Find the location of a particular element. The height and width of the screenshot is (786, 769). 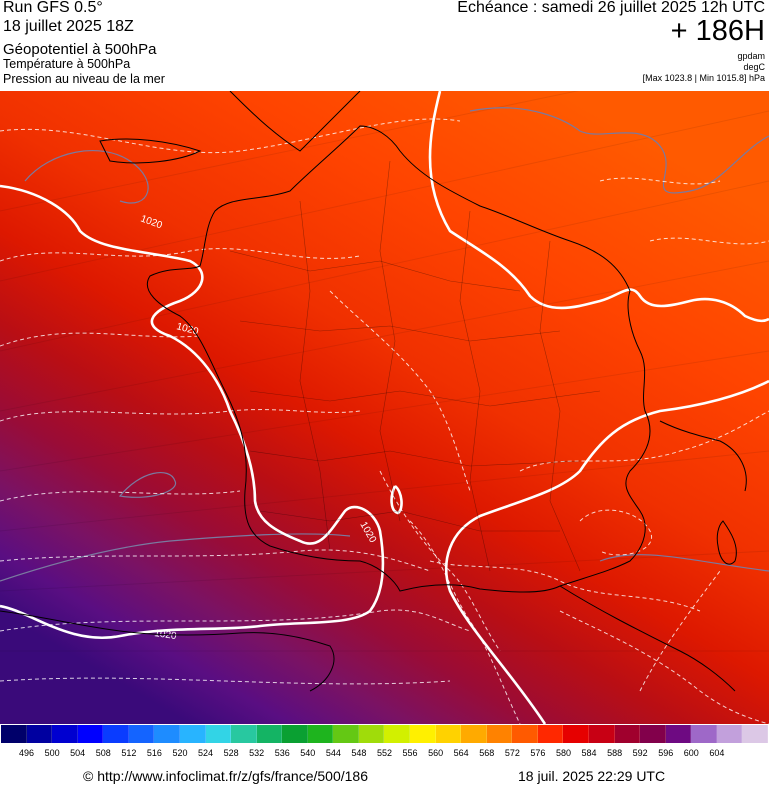

pressure-range: [Max 1023.8 | Min 1015.8] hPa is located at coordinates (703, 78).